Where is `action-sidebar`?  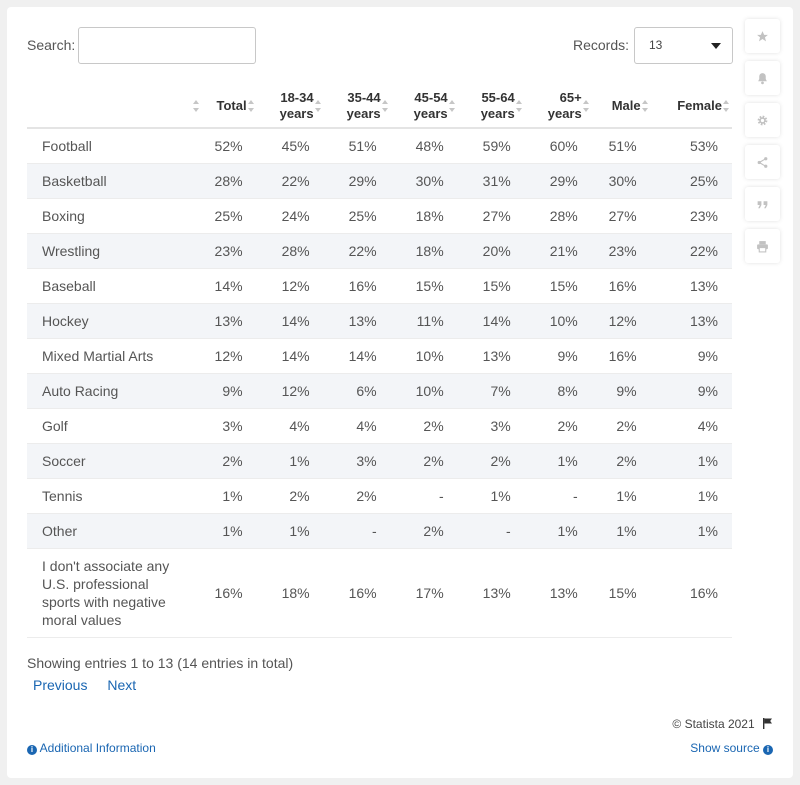 action-sidebar is located at coordinates (762, 145).